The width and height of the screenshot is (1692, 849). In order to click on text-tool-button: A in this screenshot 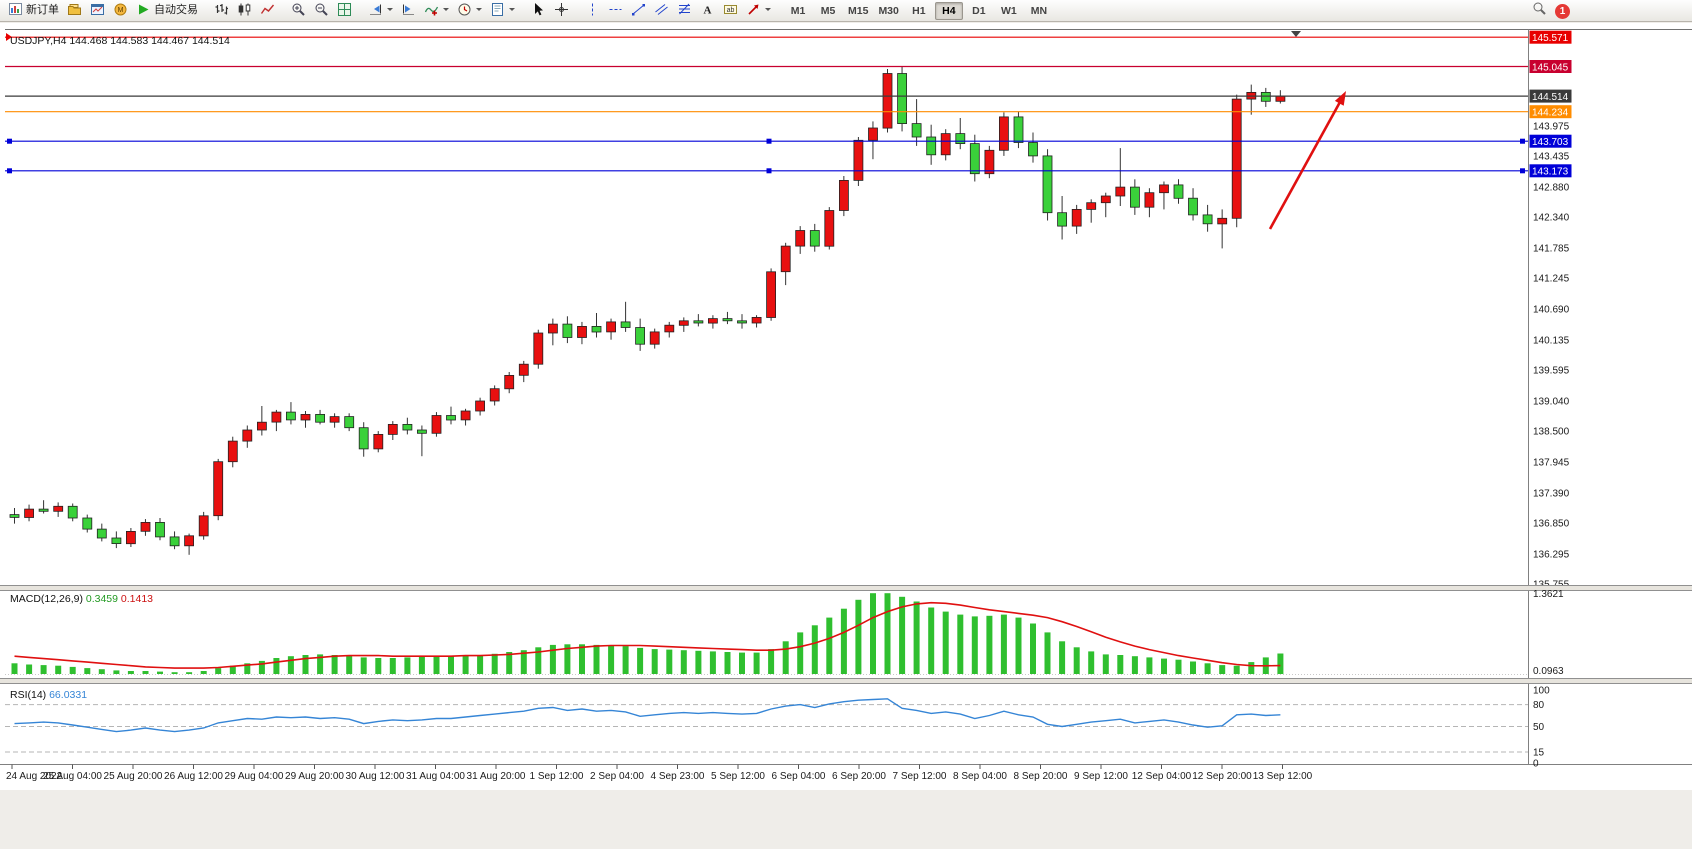, I will do `click(707, 9)`.